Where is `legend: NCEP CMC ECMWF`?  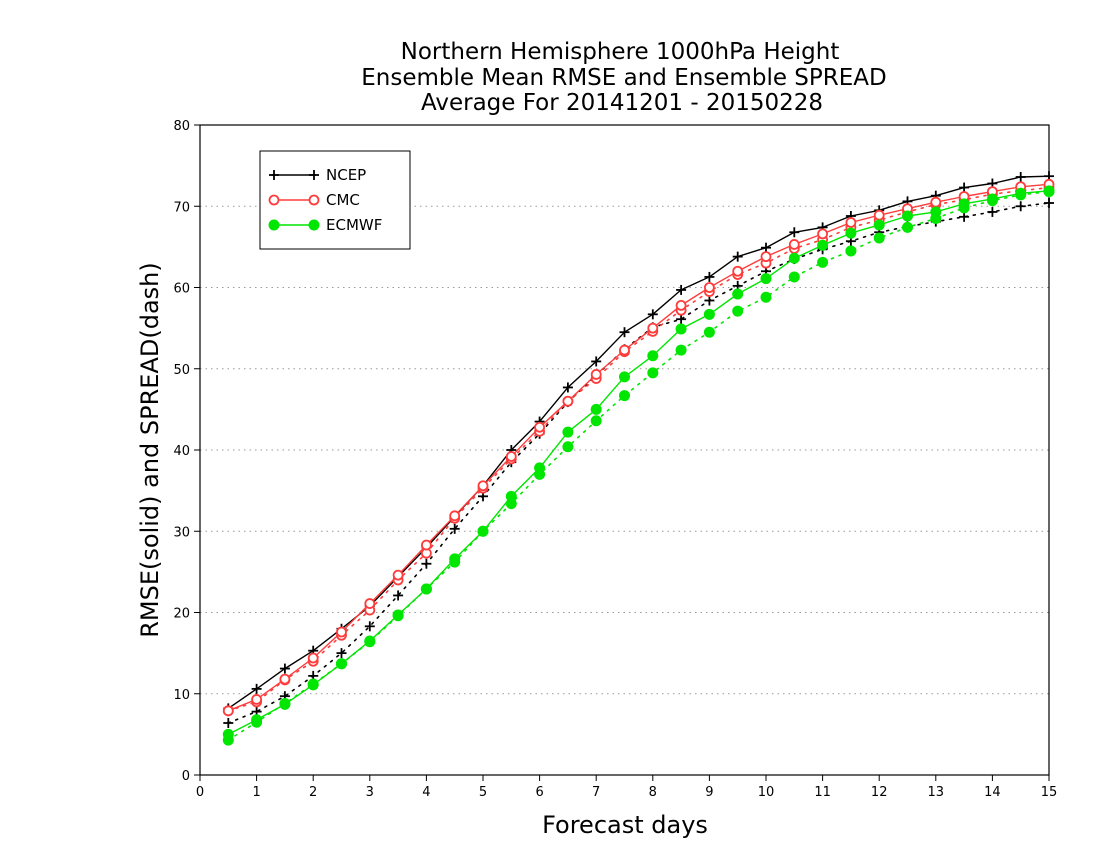 legend: NCEP CMC ECMWF is located at coordinates (335, 200).